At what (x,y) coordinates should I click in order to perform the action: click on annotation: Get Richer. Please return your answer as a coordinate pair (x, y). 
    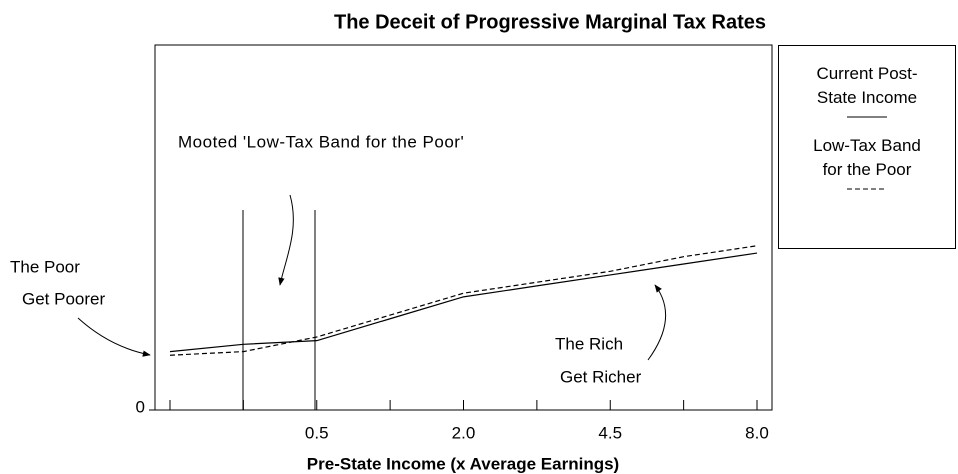
    Looking at the image, I should click on (601, 376).